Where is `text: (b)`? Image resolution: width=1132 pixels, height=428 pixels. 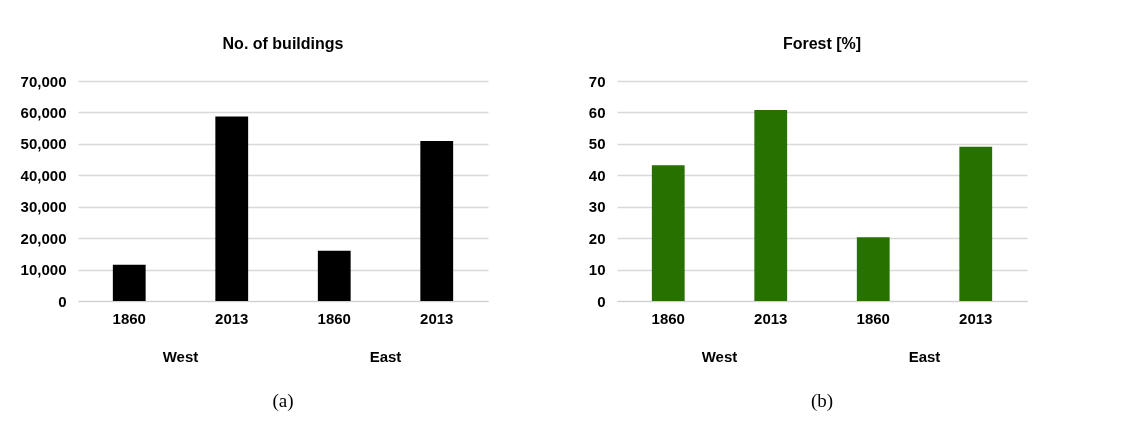 text: (b) is located at coordinates (822, 401).